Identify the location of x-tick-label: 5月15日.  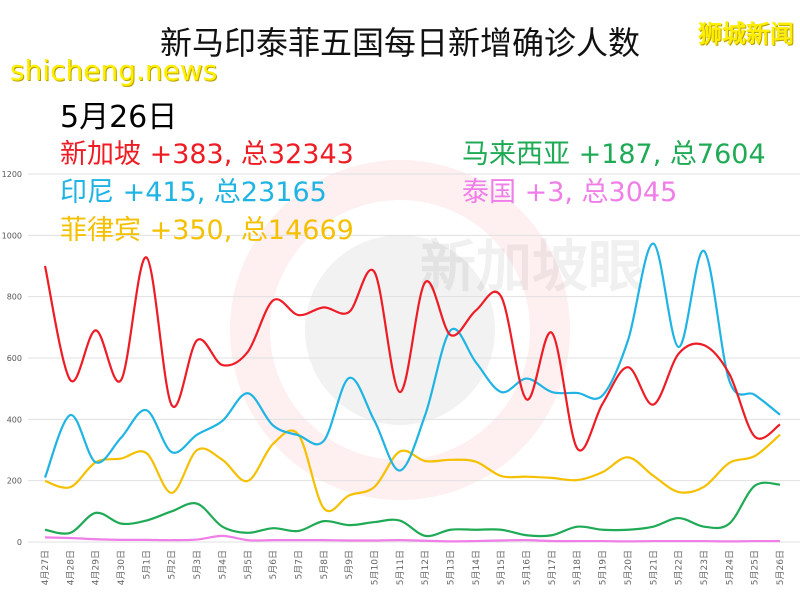
(501, 567).